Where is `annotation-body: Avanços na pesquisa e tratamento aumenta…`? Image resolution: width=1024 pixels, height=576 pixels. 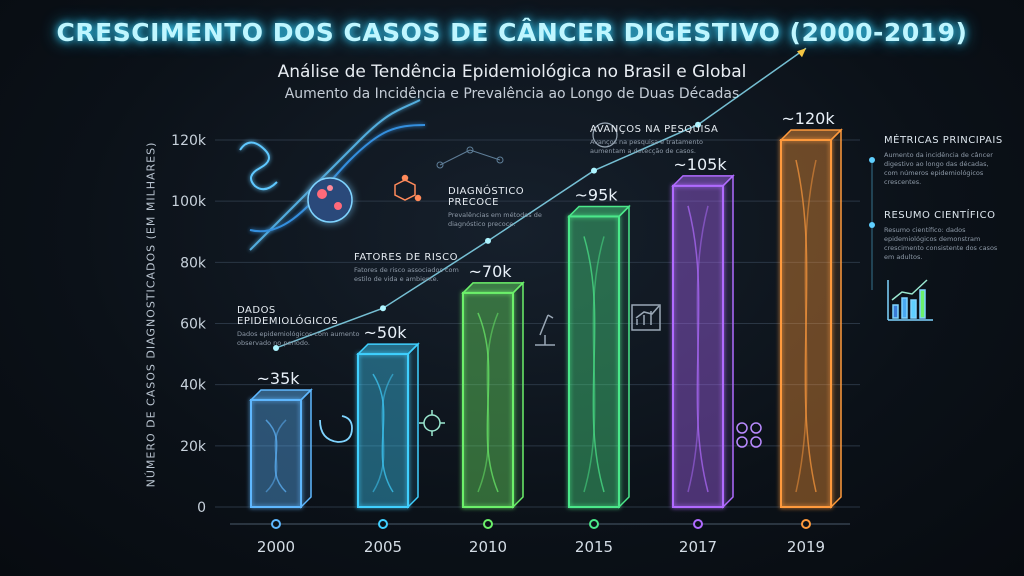
annotation-body: Avanços na pesquisa e tratamento aumenta… is located at coordinates (646, 146).